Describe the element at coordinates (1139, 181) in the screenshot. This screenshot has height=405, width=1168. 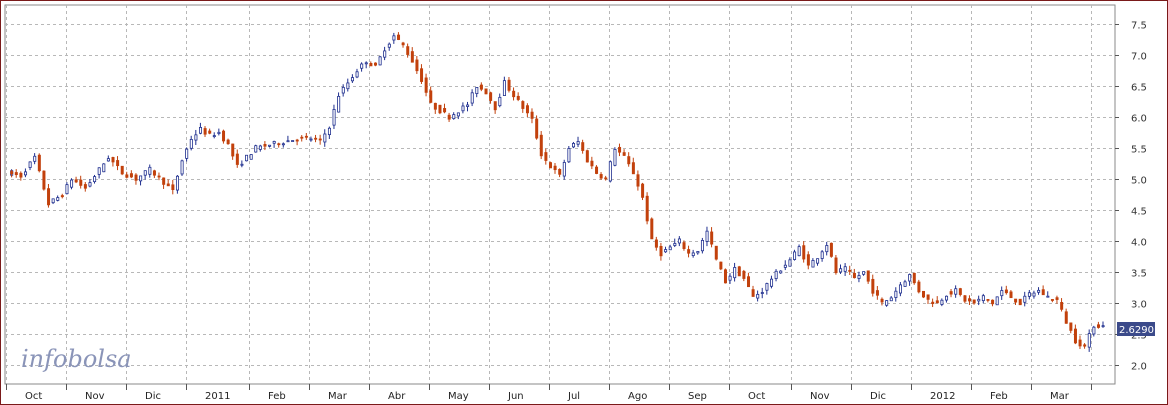
I see `y-tick-label: 5.0` at that location.